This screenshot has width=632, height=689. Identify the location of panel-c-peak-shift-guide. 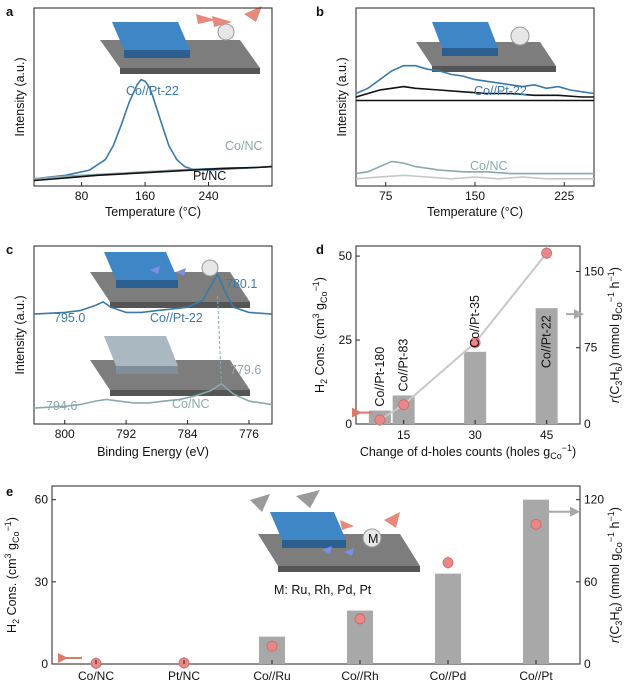
(219, 339).